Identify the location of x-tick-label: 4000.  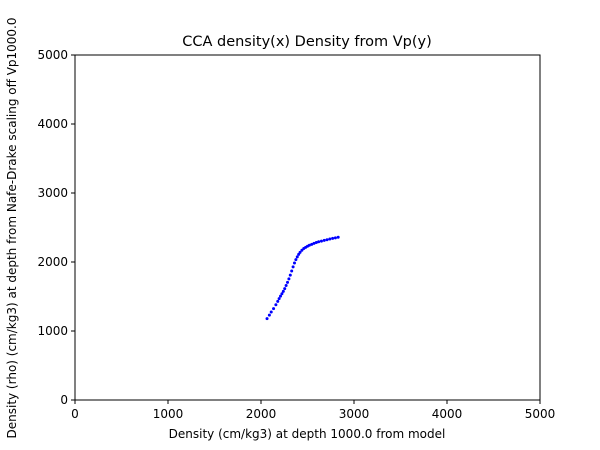
(447, 414).